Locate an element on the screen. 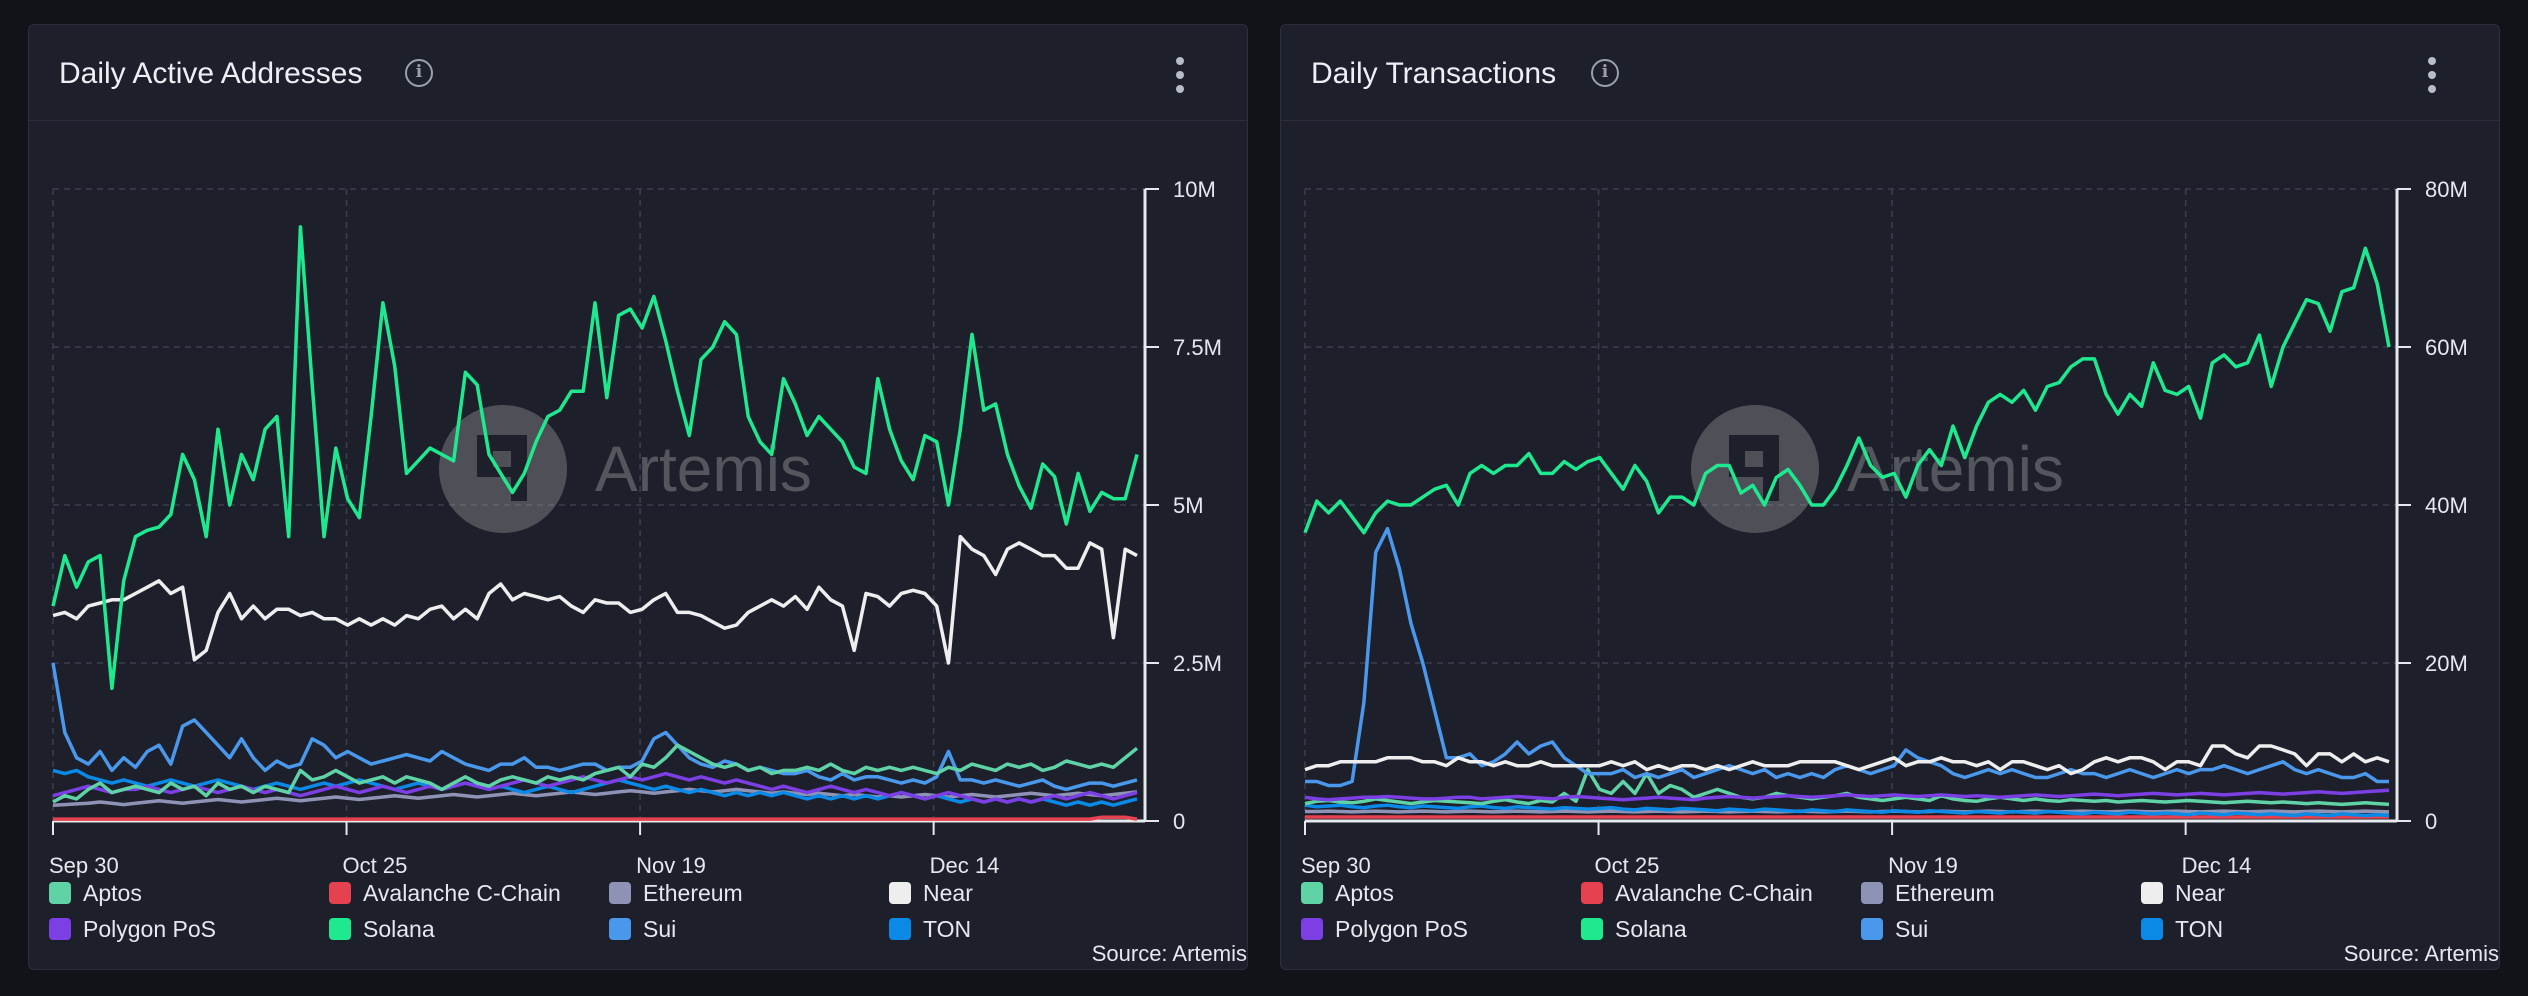 The width and height of the screenshot is (2528, 996). y-tick-label: 80M is located at coordinates (2446, 189).